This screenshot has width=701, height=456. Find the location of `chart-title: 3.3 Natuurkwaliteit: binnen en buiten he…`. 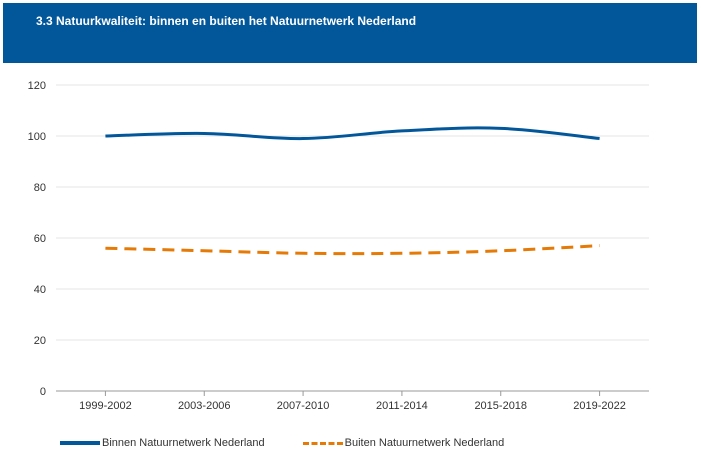

chart-title: 3.3 Natuurkwaliteit: binnen en buiten he… is located at coordinates (226, 21).